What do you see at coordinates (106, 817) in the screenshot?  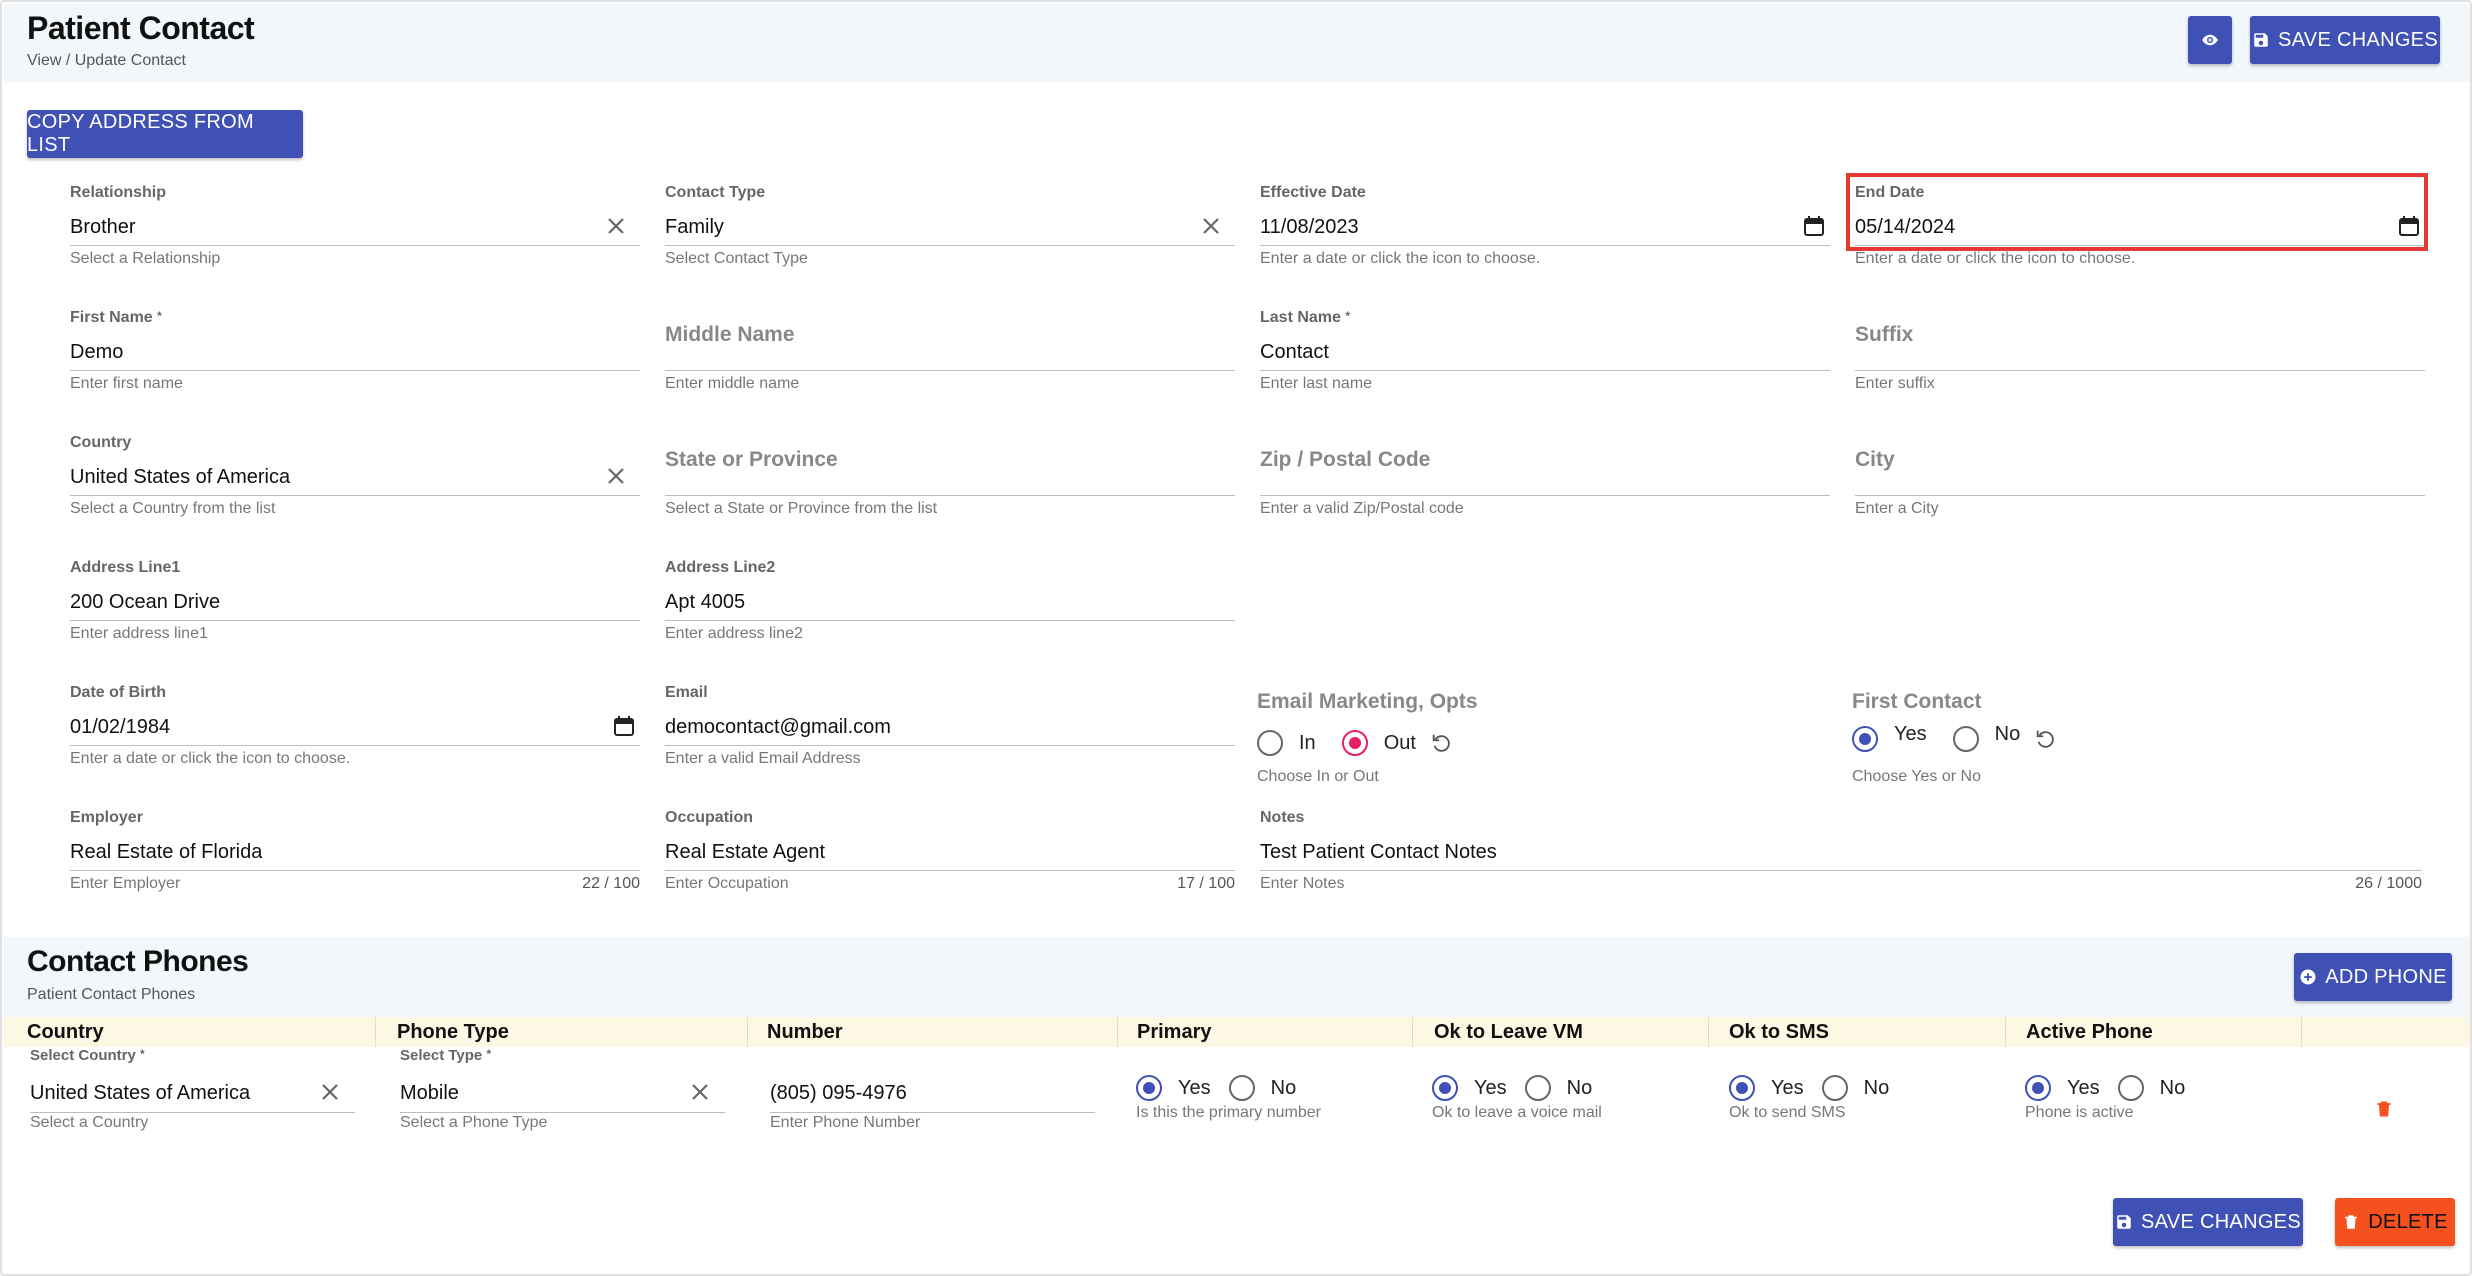 I see `employer-label: Employer` at bounding box center [106, 817].